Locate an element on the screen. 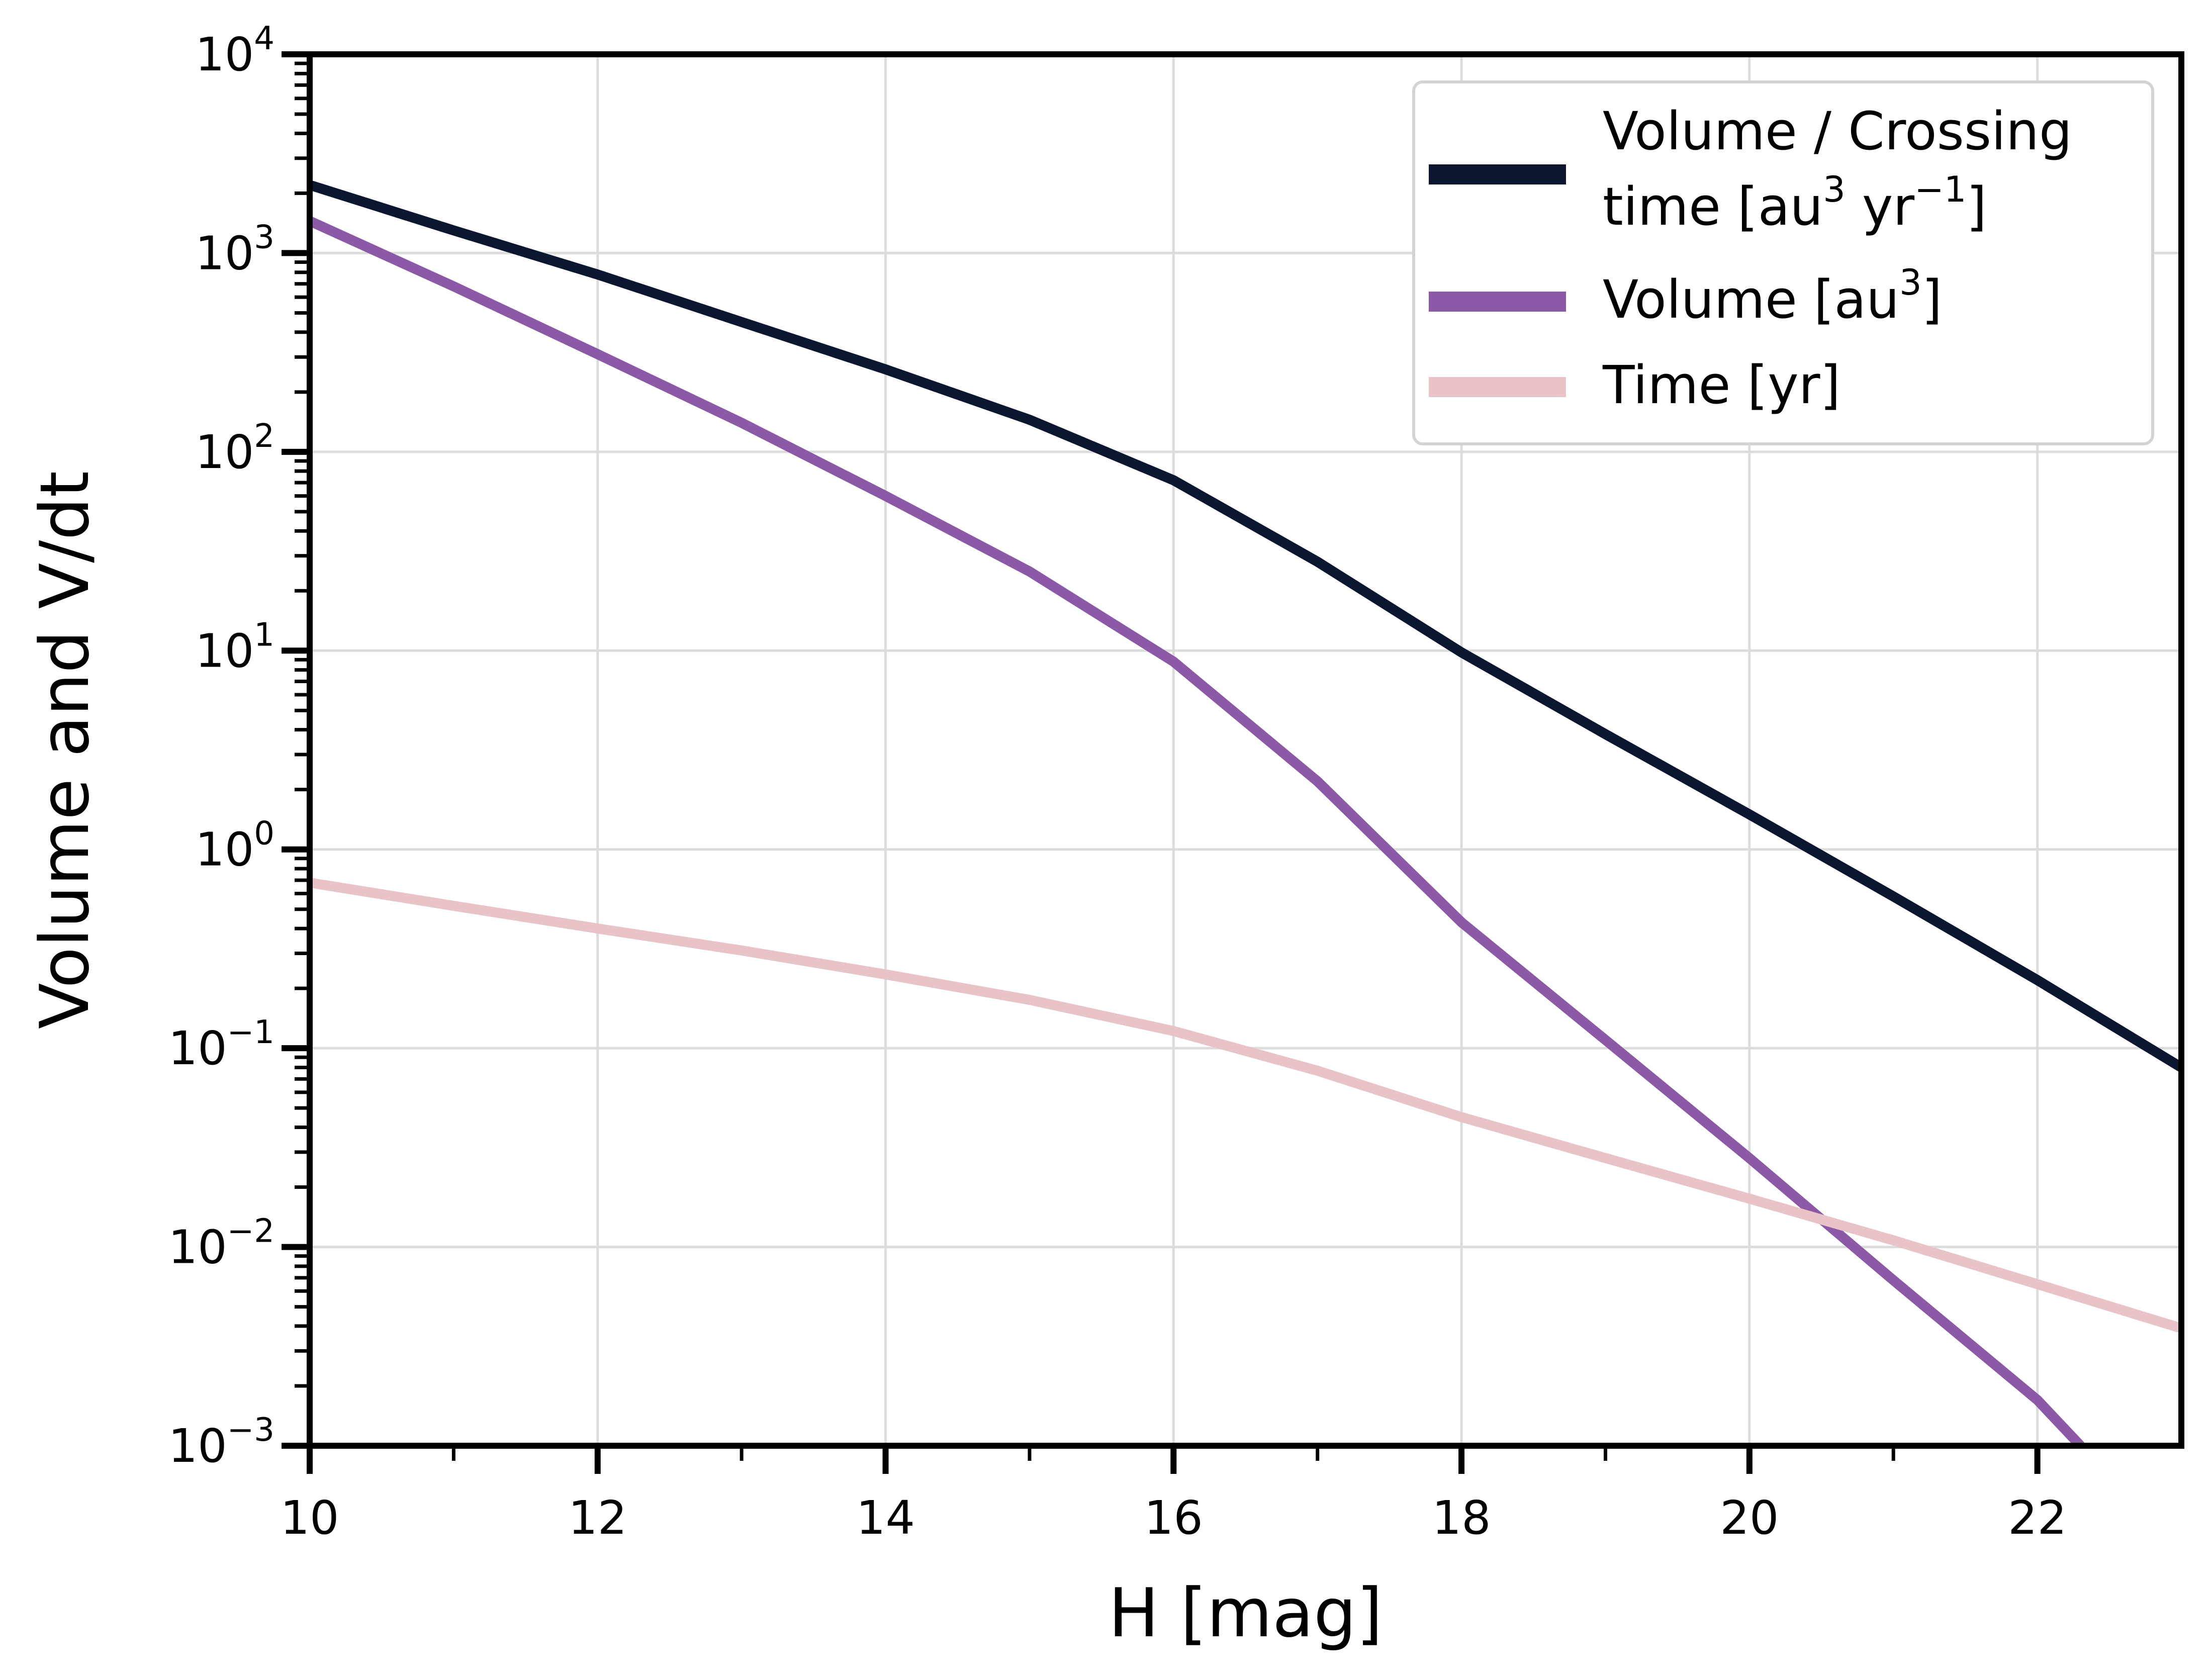 The height and width of the screenshot is (1680, 2210). y-tick-label: 10⁻² is located at coordinates (221, 1243).